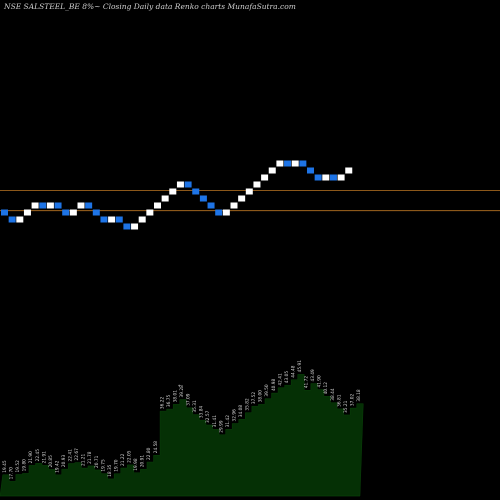 This screenshot has height=500, width=500. I want to click on volume-value-label: 38.44, so click(333, 394).